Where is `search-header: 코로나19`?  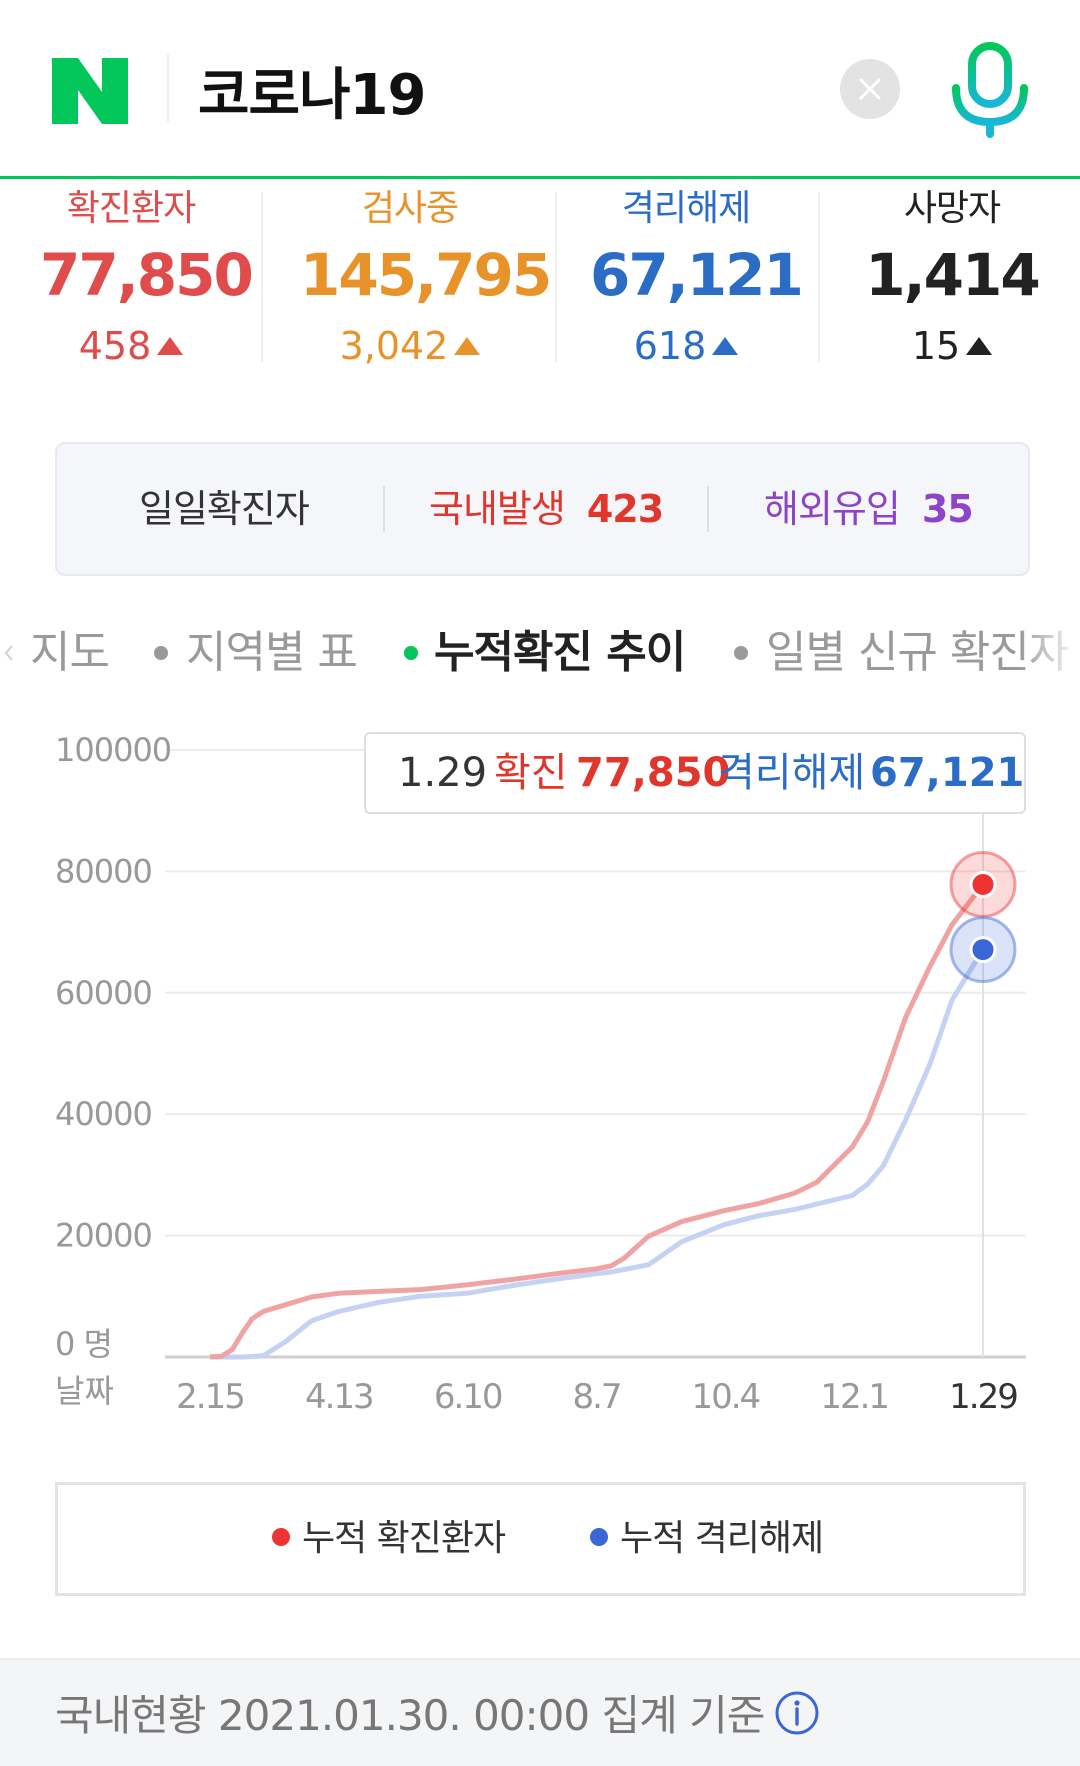
search-header: 코로나19 is located at coordinates (540, 88).